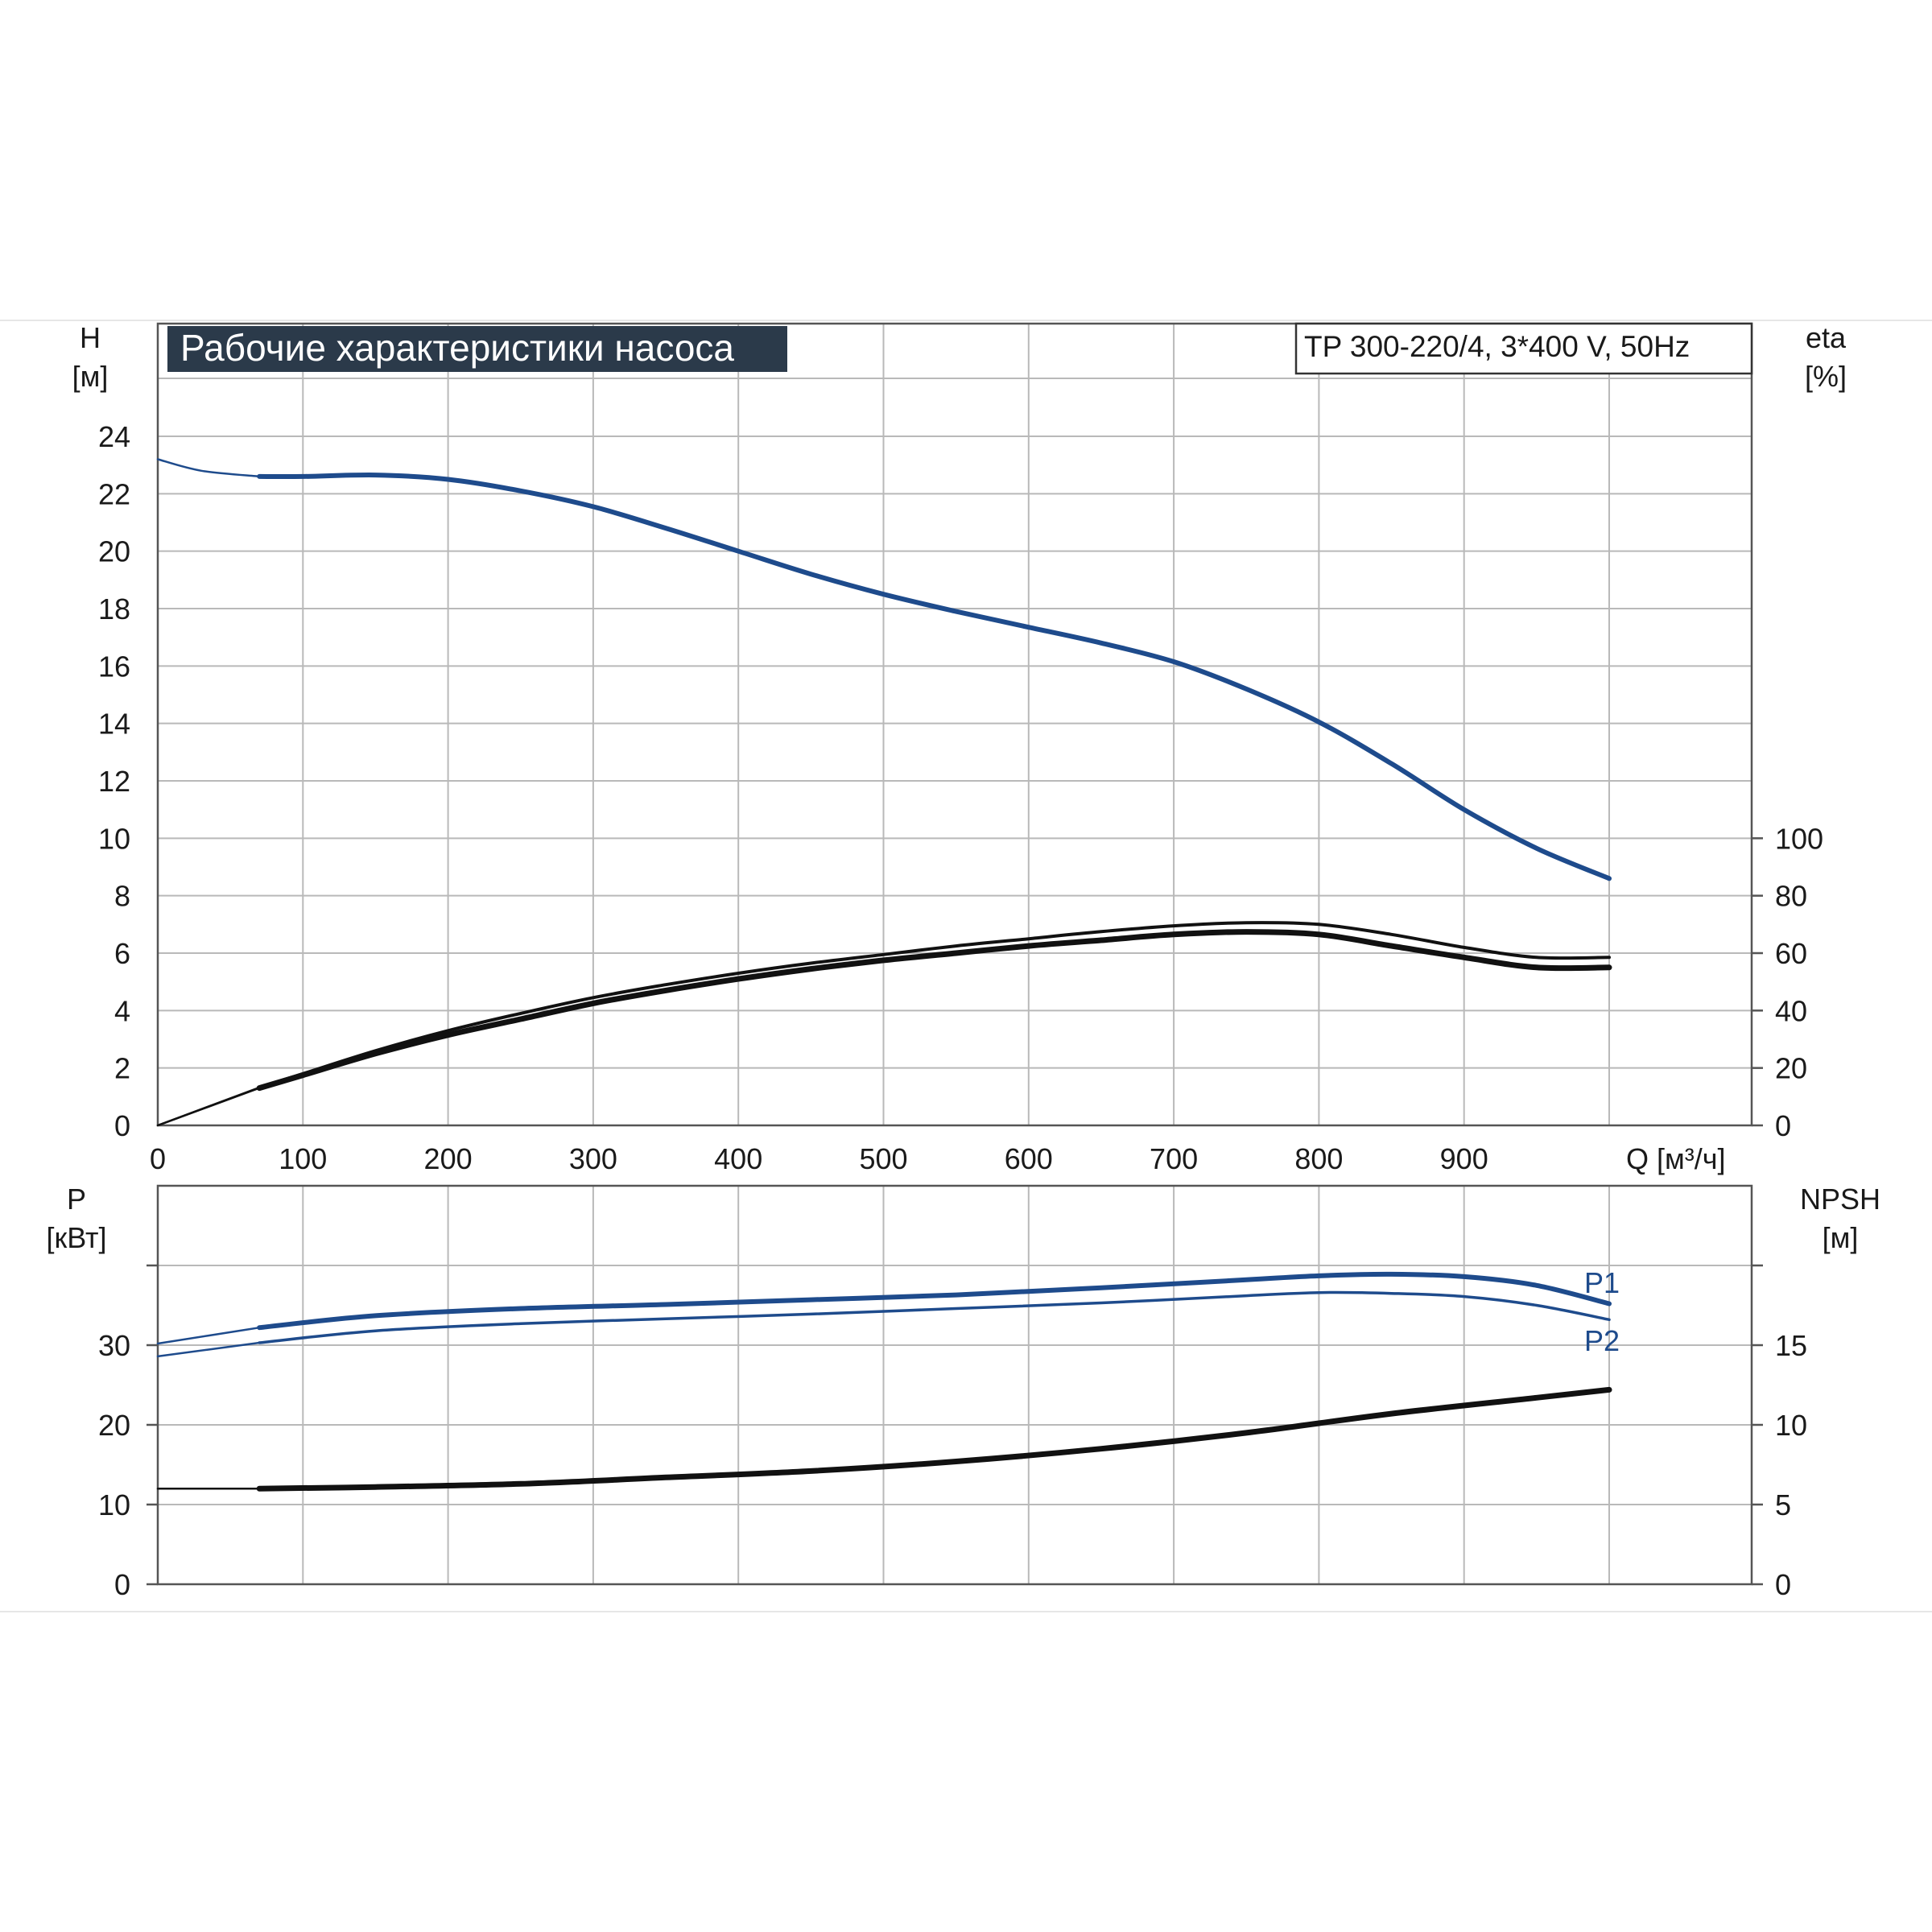  I want to click on x-tick-label: 900, so click(1464, 1158).